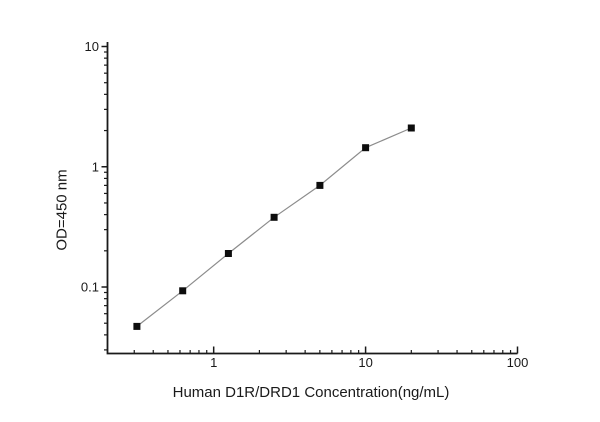 Image resolution: width=600 pixels, height=422 pixels. Describe the element at coordinates (213, 362) in the screenshot. I see `x-tick-label: 1` at that location.